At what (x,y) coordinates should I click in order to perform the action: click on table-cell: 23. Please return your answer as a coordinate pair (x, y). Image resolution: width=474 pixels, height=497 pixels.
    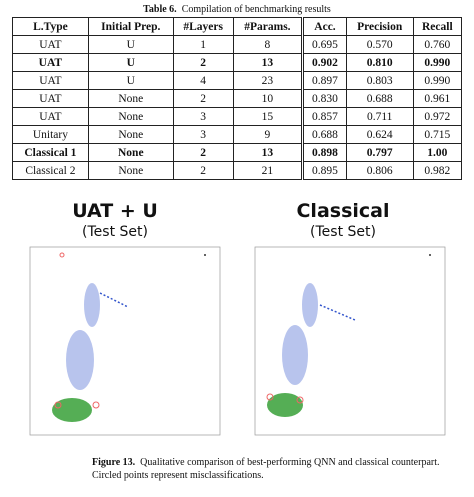
    Looking at the image, I should click on (268, 80).